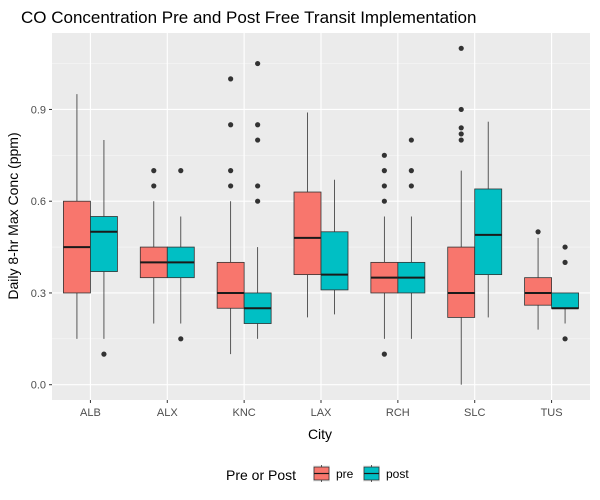  Describe the element at coordinates (244, 413) in the screenshot. I see `x-tick-label: KNC` at that location.